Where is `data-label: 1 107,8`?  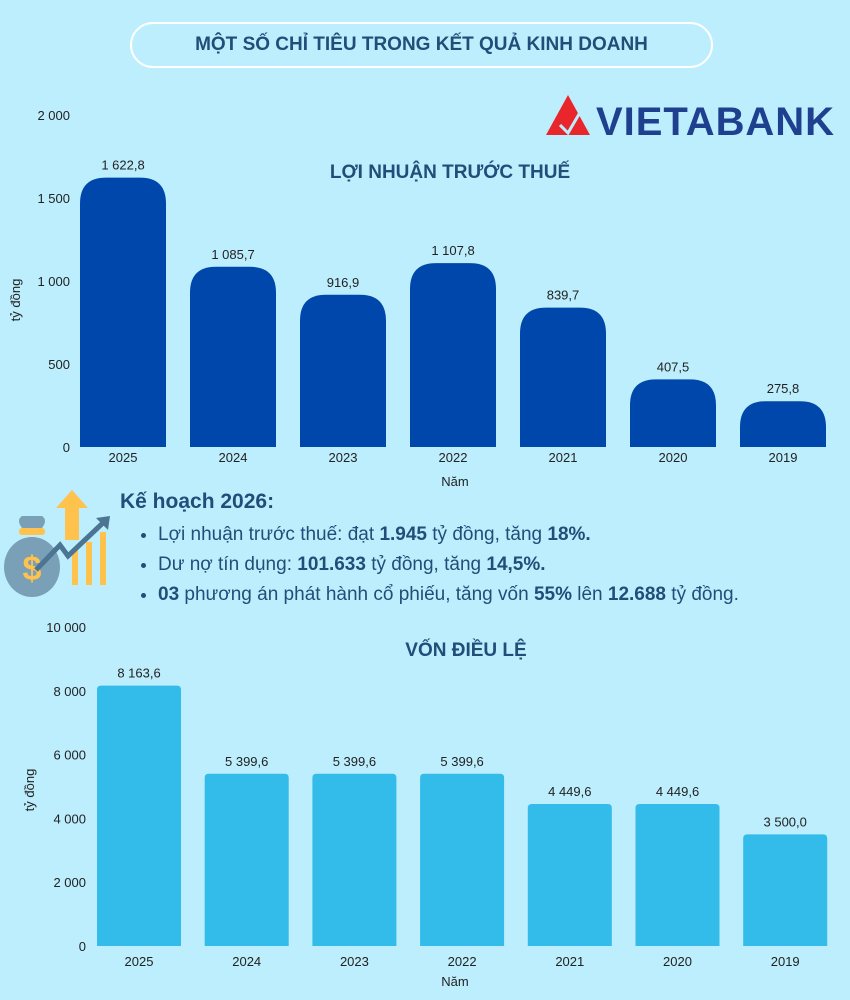
data-label: 1 107,8 is located at coordinates (452, 250).